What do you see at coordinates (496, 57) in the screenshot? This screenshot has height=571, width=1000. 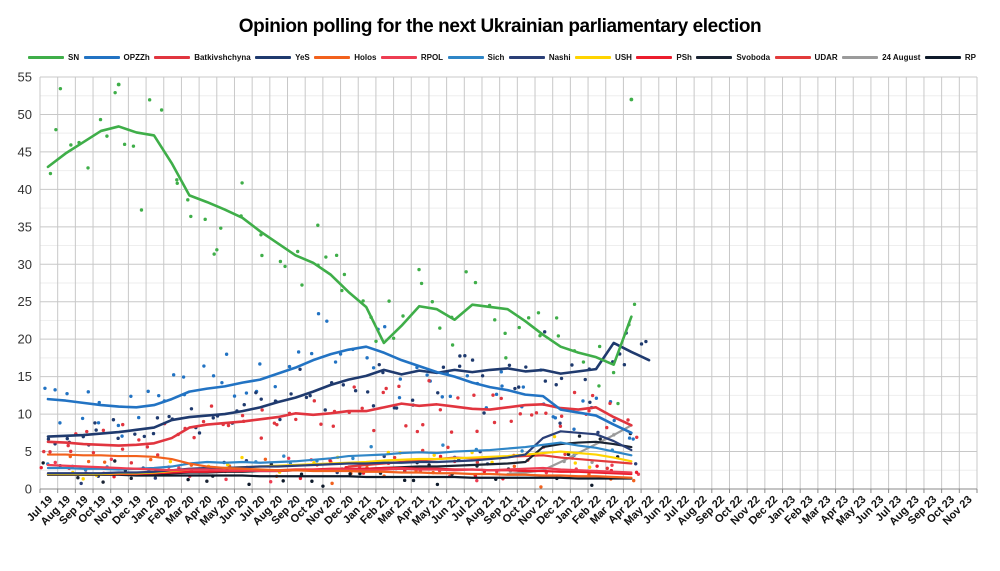 I see `legend-label: Sich` at bounding box center [496, 57].